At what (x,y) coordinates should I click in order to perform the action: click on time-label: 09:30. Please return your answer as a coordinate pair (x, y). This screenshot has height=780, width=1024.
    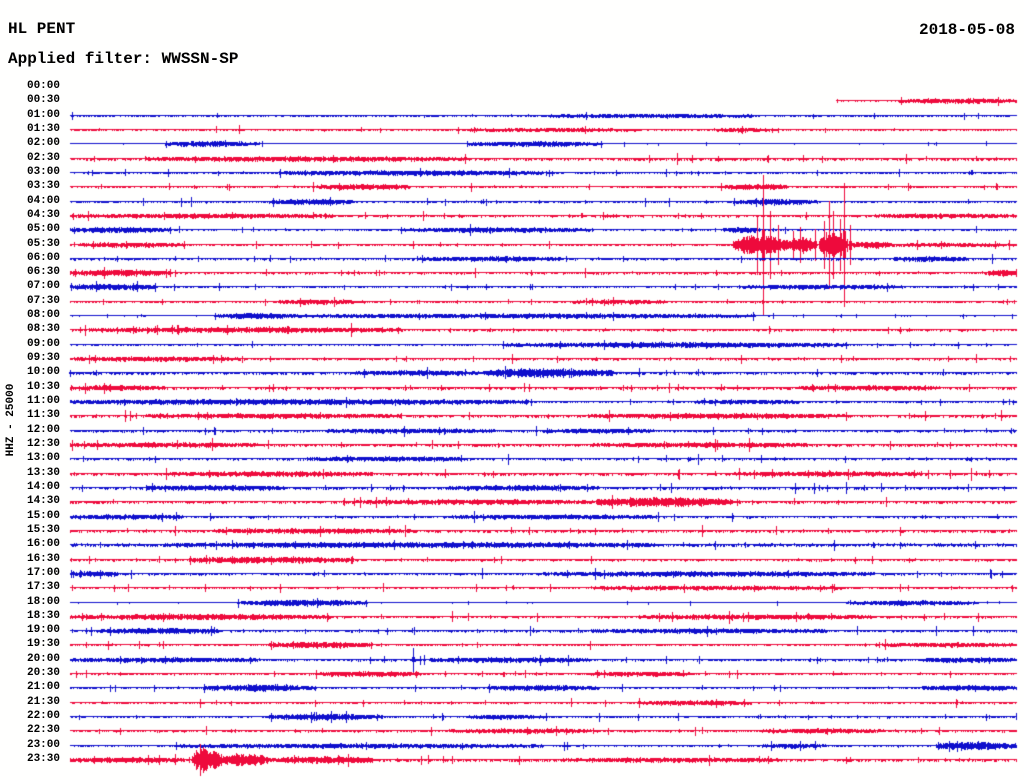
    Looking at the image, I should click on (43, 358).